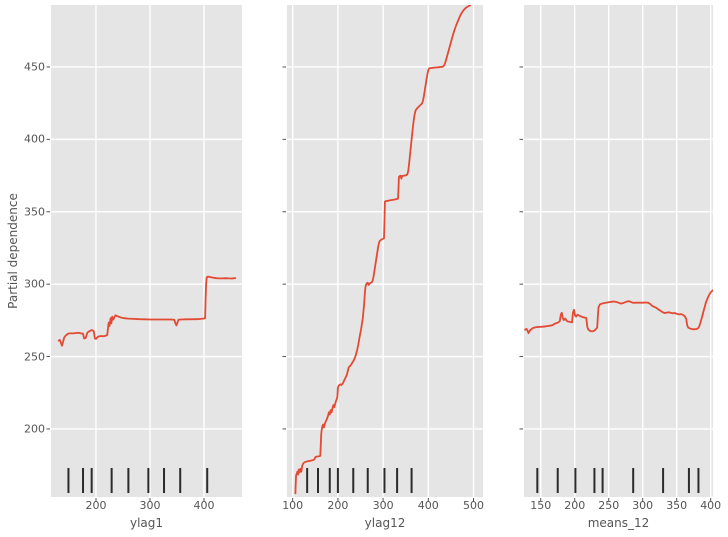 The height and width of the screenshot is (537, 728). What do you see at coordinates (34, 212) in the screenshot?
I see `y-tick-label: 350` at bounding box center [34, 212].